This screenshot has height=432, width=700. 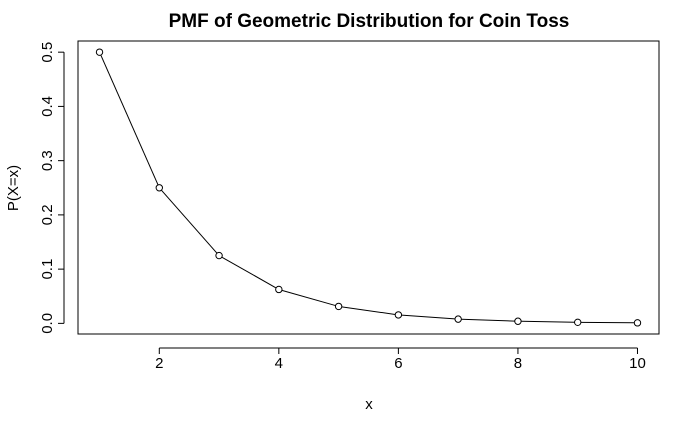 I want to click on x-tick-label: 10, so click(x=637, y=363).